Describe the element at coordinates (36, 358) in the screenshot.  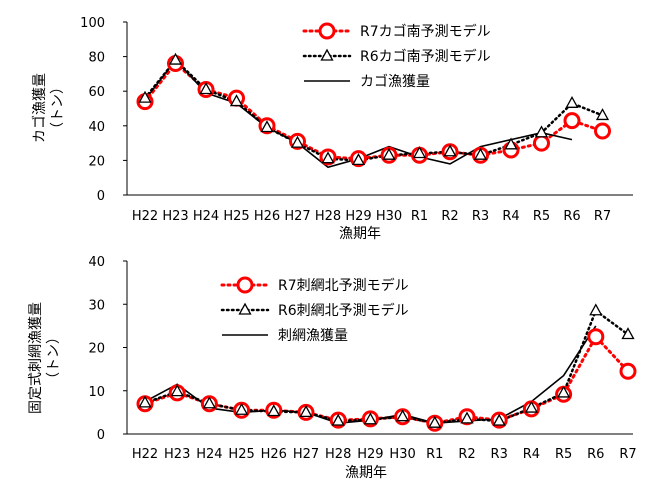
I see `y-axis-label: 固定式刺網漁獲量` at that location.